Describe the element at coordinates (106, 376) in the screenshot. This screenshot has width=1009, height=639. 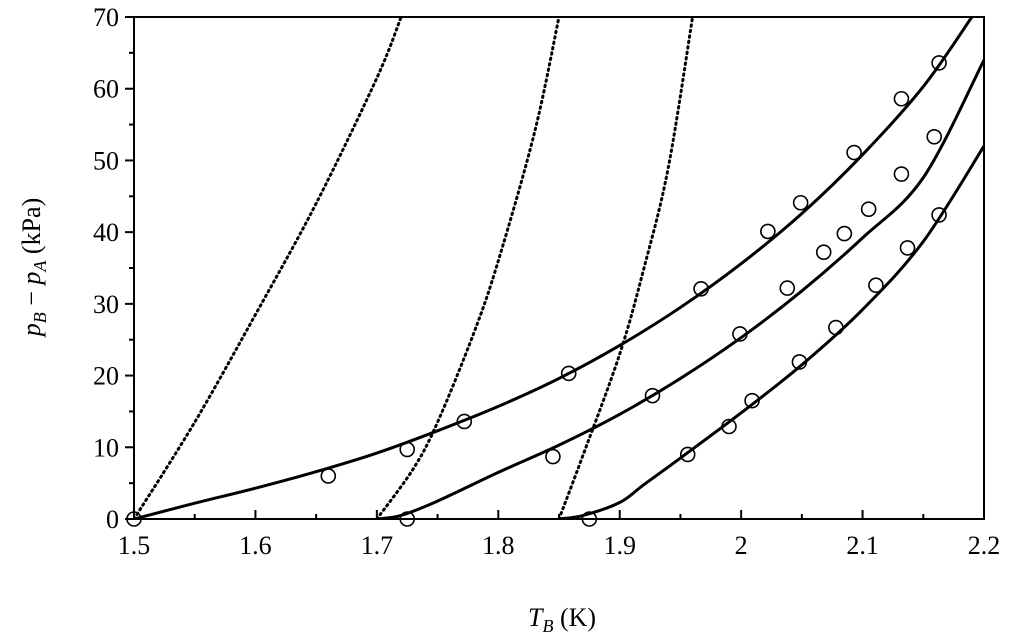
I see `y-tick-label: 20` at that location.